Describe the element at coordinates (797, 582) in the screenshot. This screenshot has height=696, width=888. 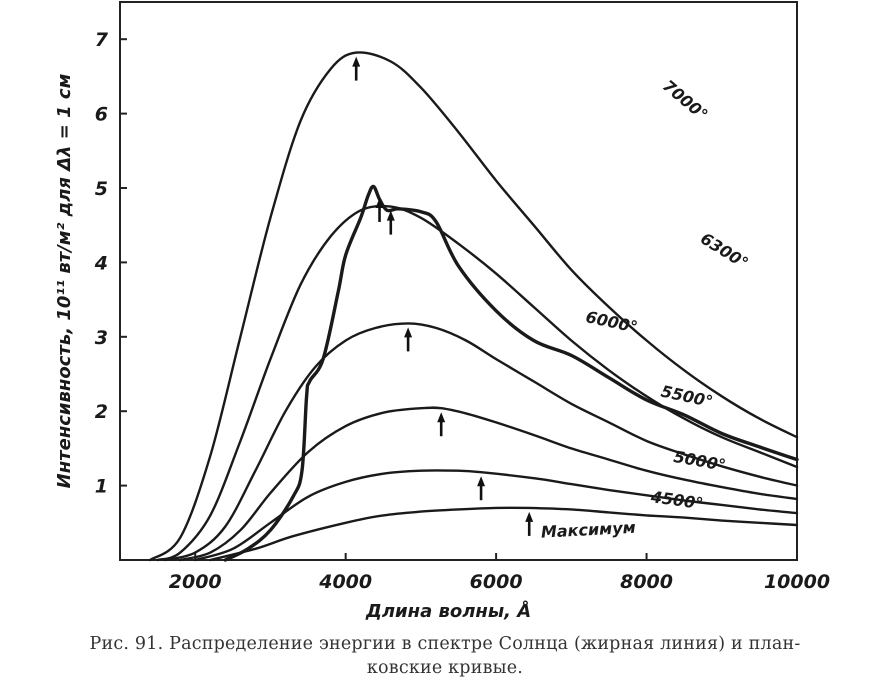
I see `x-tick-label: 10000` at that location.